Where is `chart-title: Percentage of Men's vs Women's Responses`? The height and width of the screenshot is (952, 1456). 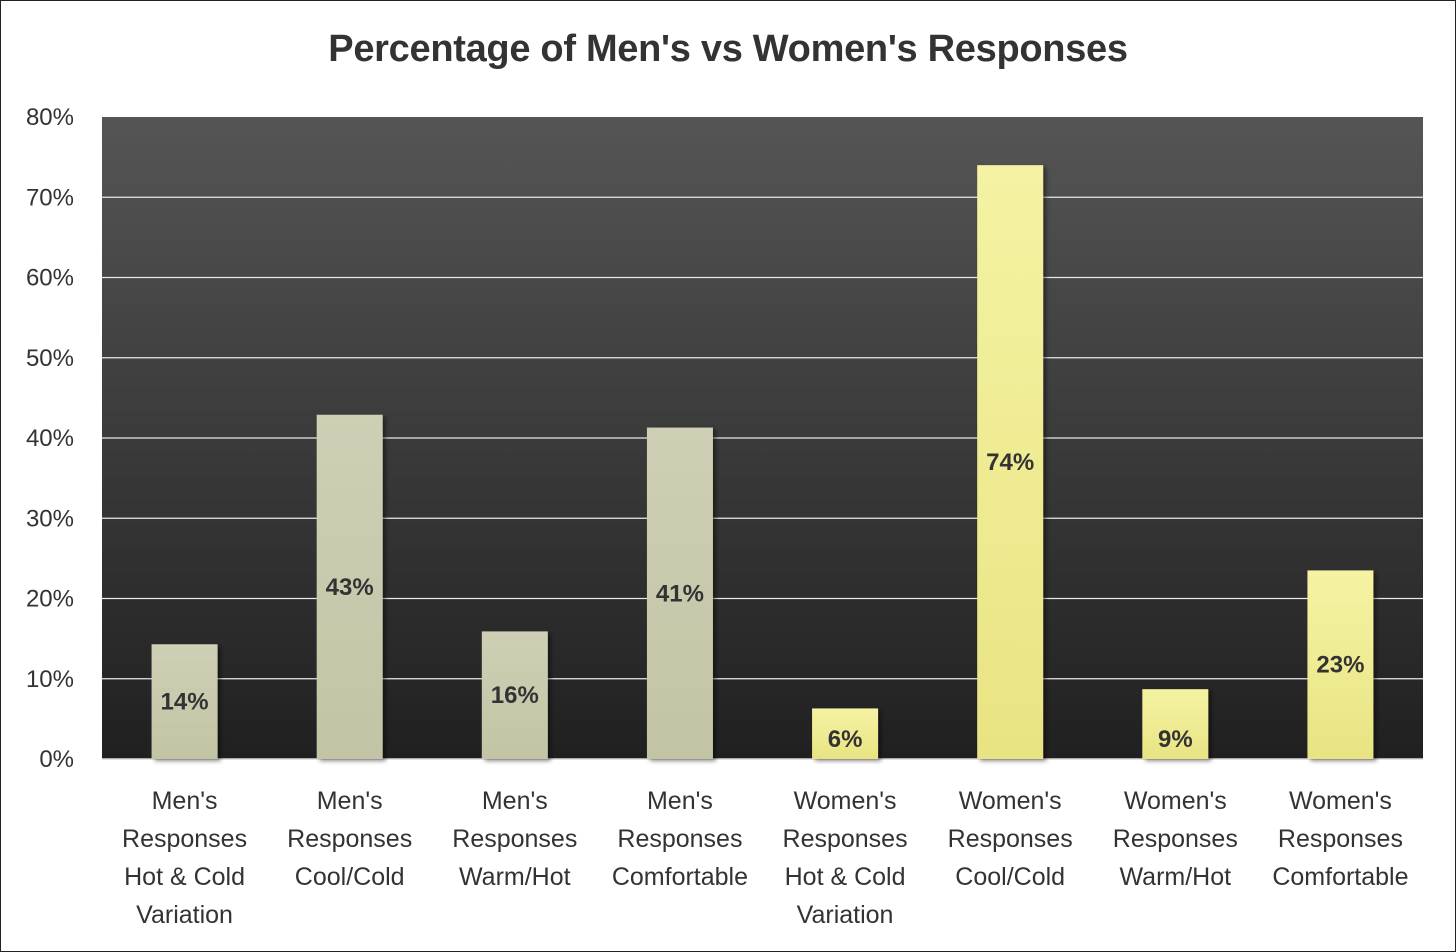 chart-title: Percentage of Men's vs Women's Responses is located at coordinates (728, 49).